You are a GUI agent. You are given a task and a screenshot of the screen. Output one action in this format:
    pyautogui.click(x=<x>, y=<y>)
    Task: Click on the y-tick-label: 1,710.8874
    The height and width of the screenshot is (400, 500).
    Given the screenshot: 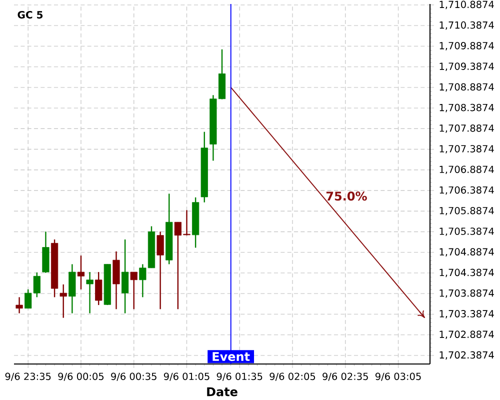 What is the action you would take?
    pyautogui.click(x=467, y=5)
    